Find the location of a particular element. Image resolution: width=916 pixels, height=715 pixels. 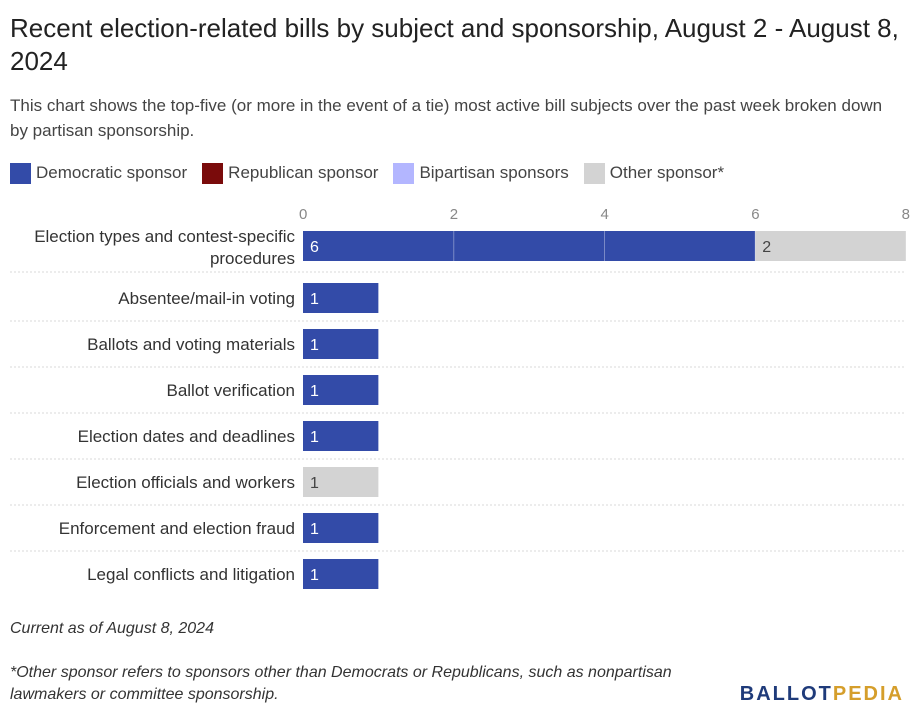

category-label: Election dates and deadlines is located at coordinates (186, 436).